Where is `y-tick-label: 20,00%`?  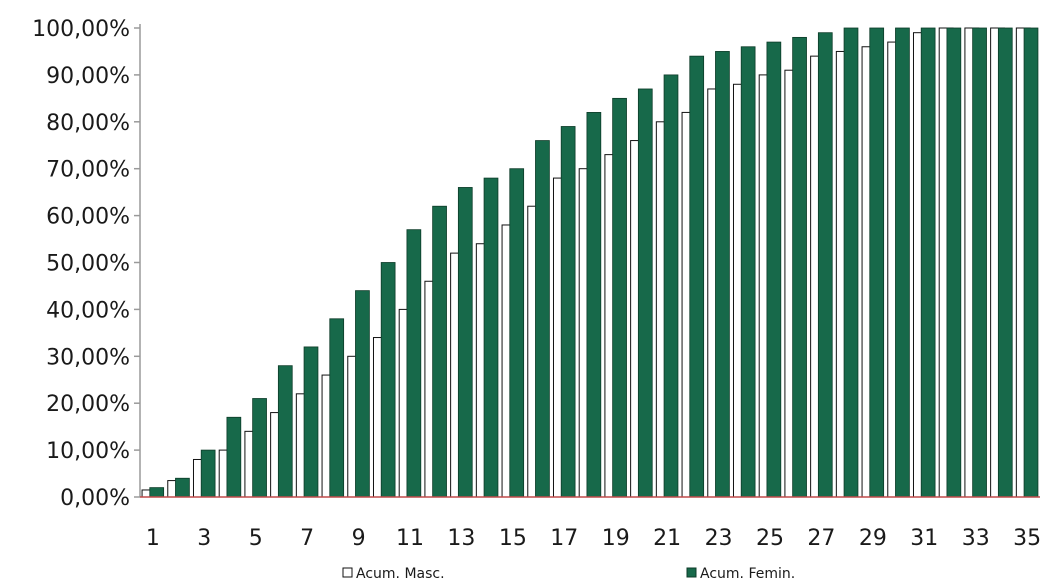
y-tick-label: 20,00% is located at coordinates (88, 404).